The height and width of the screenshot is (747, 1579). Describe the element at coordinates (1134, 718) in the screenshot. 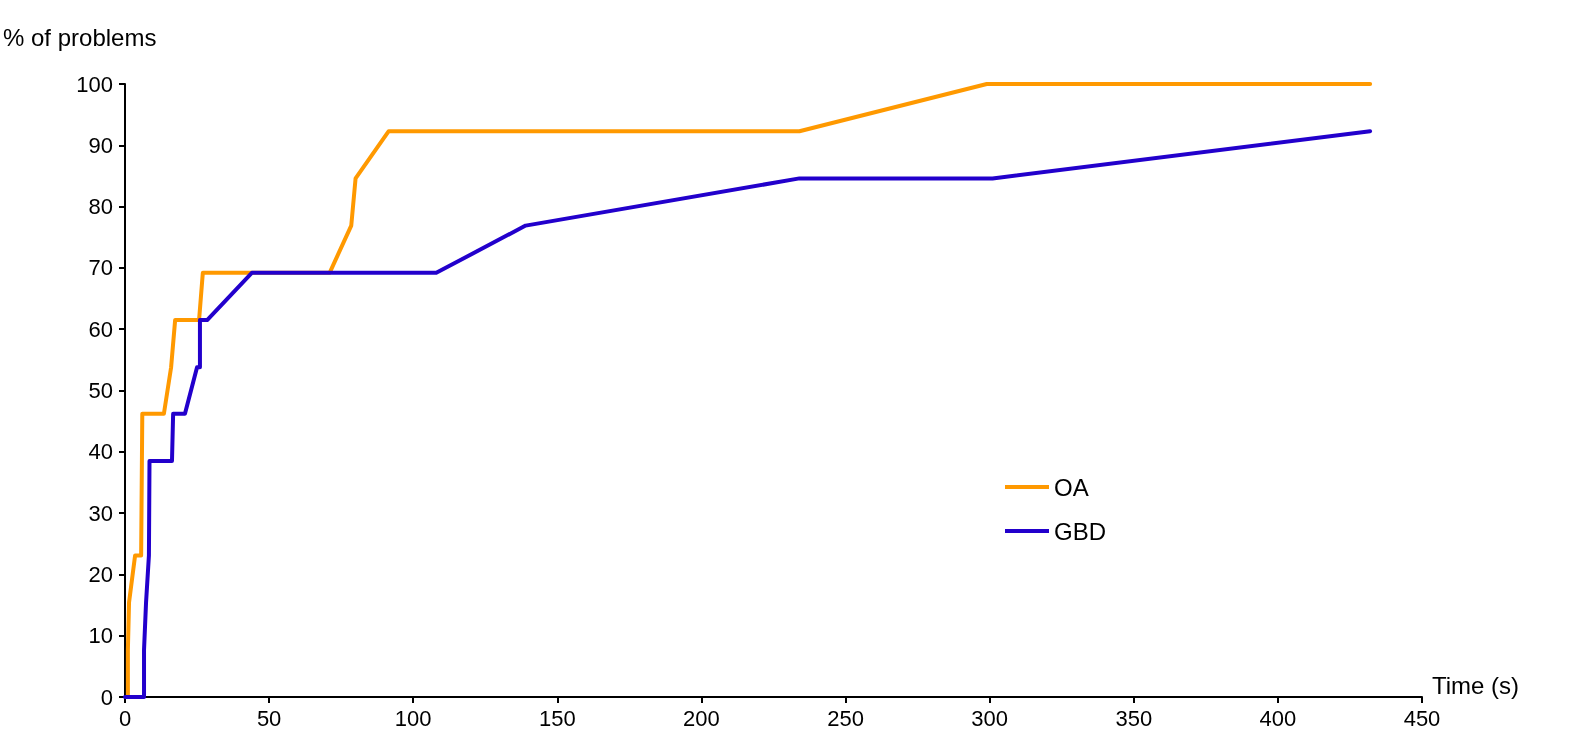

I see `x-tick-label: 350` at that location.